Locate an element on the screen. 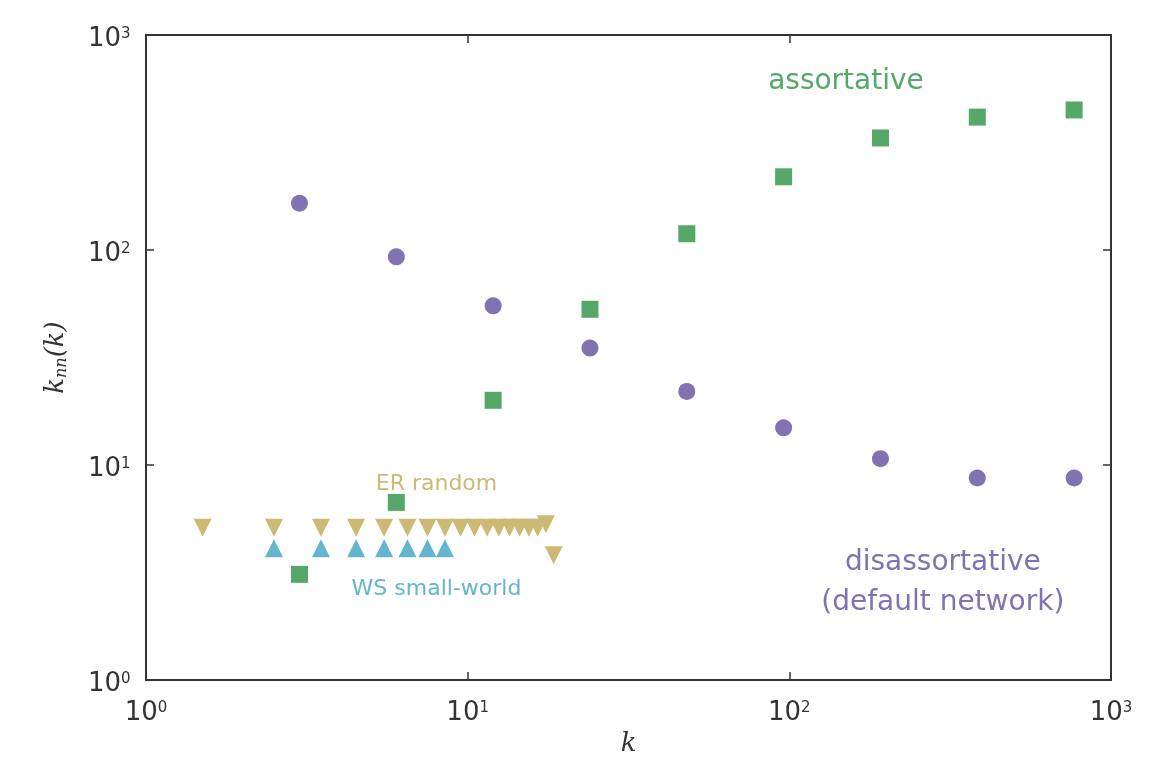 The image size is (1173, 778). series-label: assortative is located at coordinates (846, 80).